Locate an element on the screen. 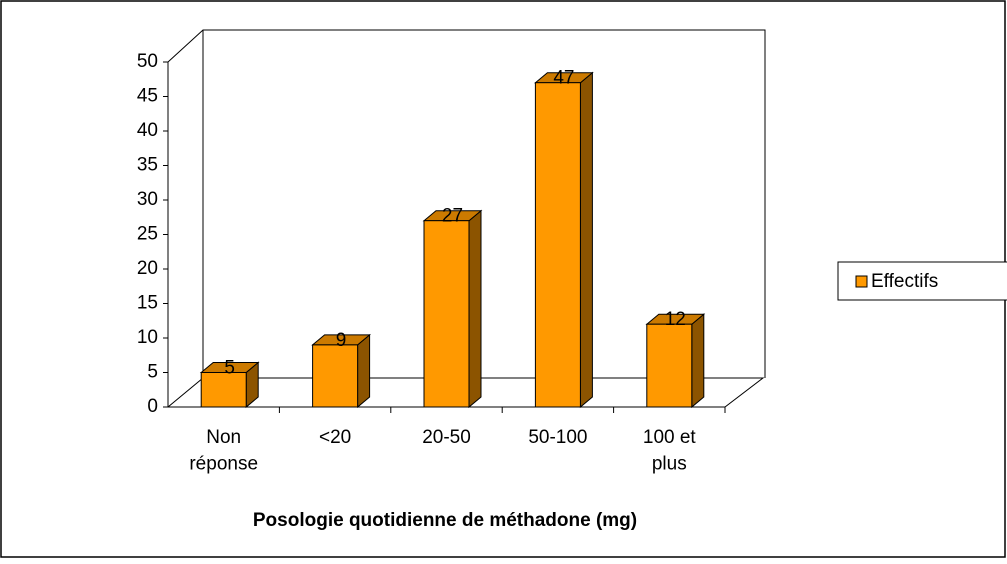  value-label: 47 is located at coordinates (563, 78).